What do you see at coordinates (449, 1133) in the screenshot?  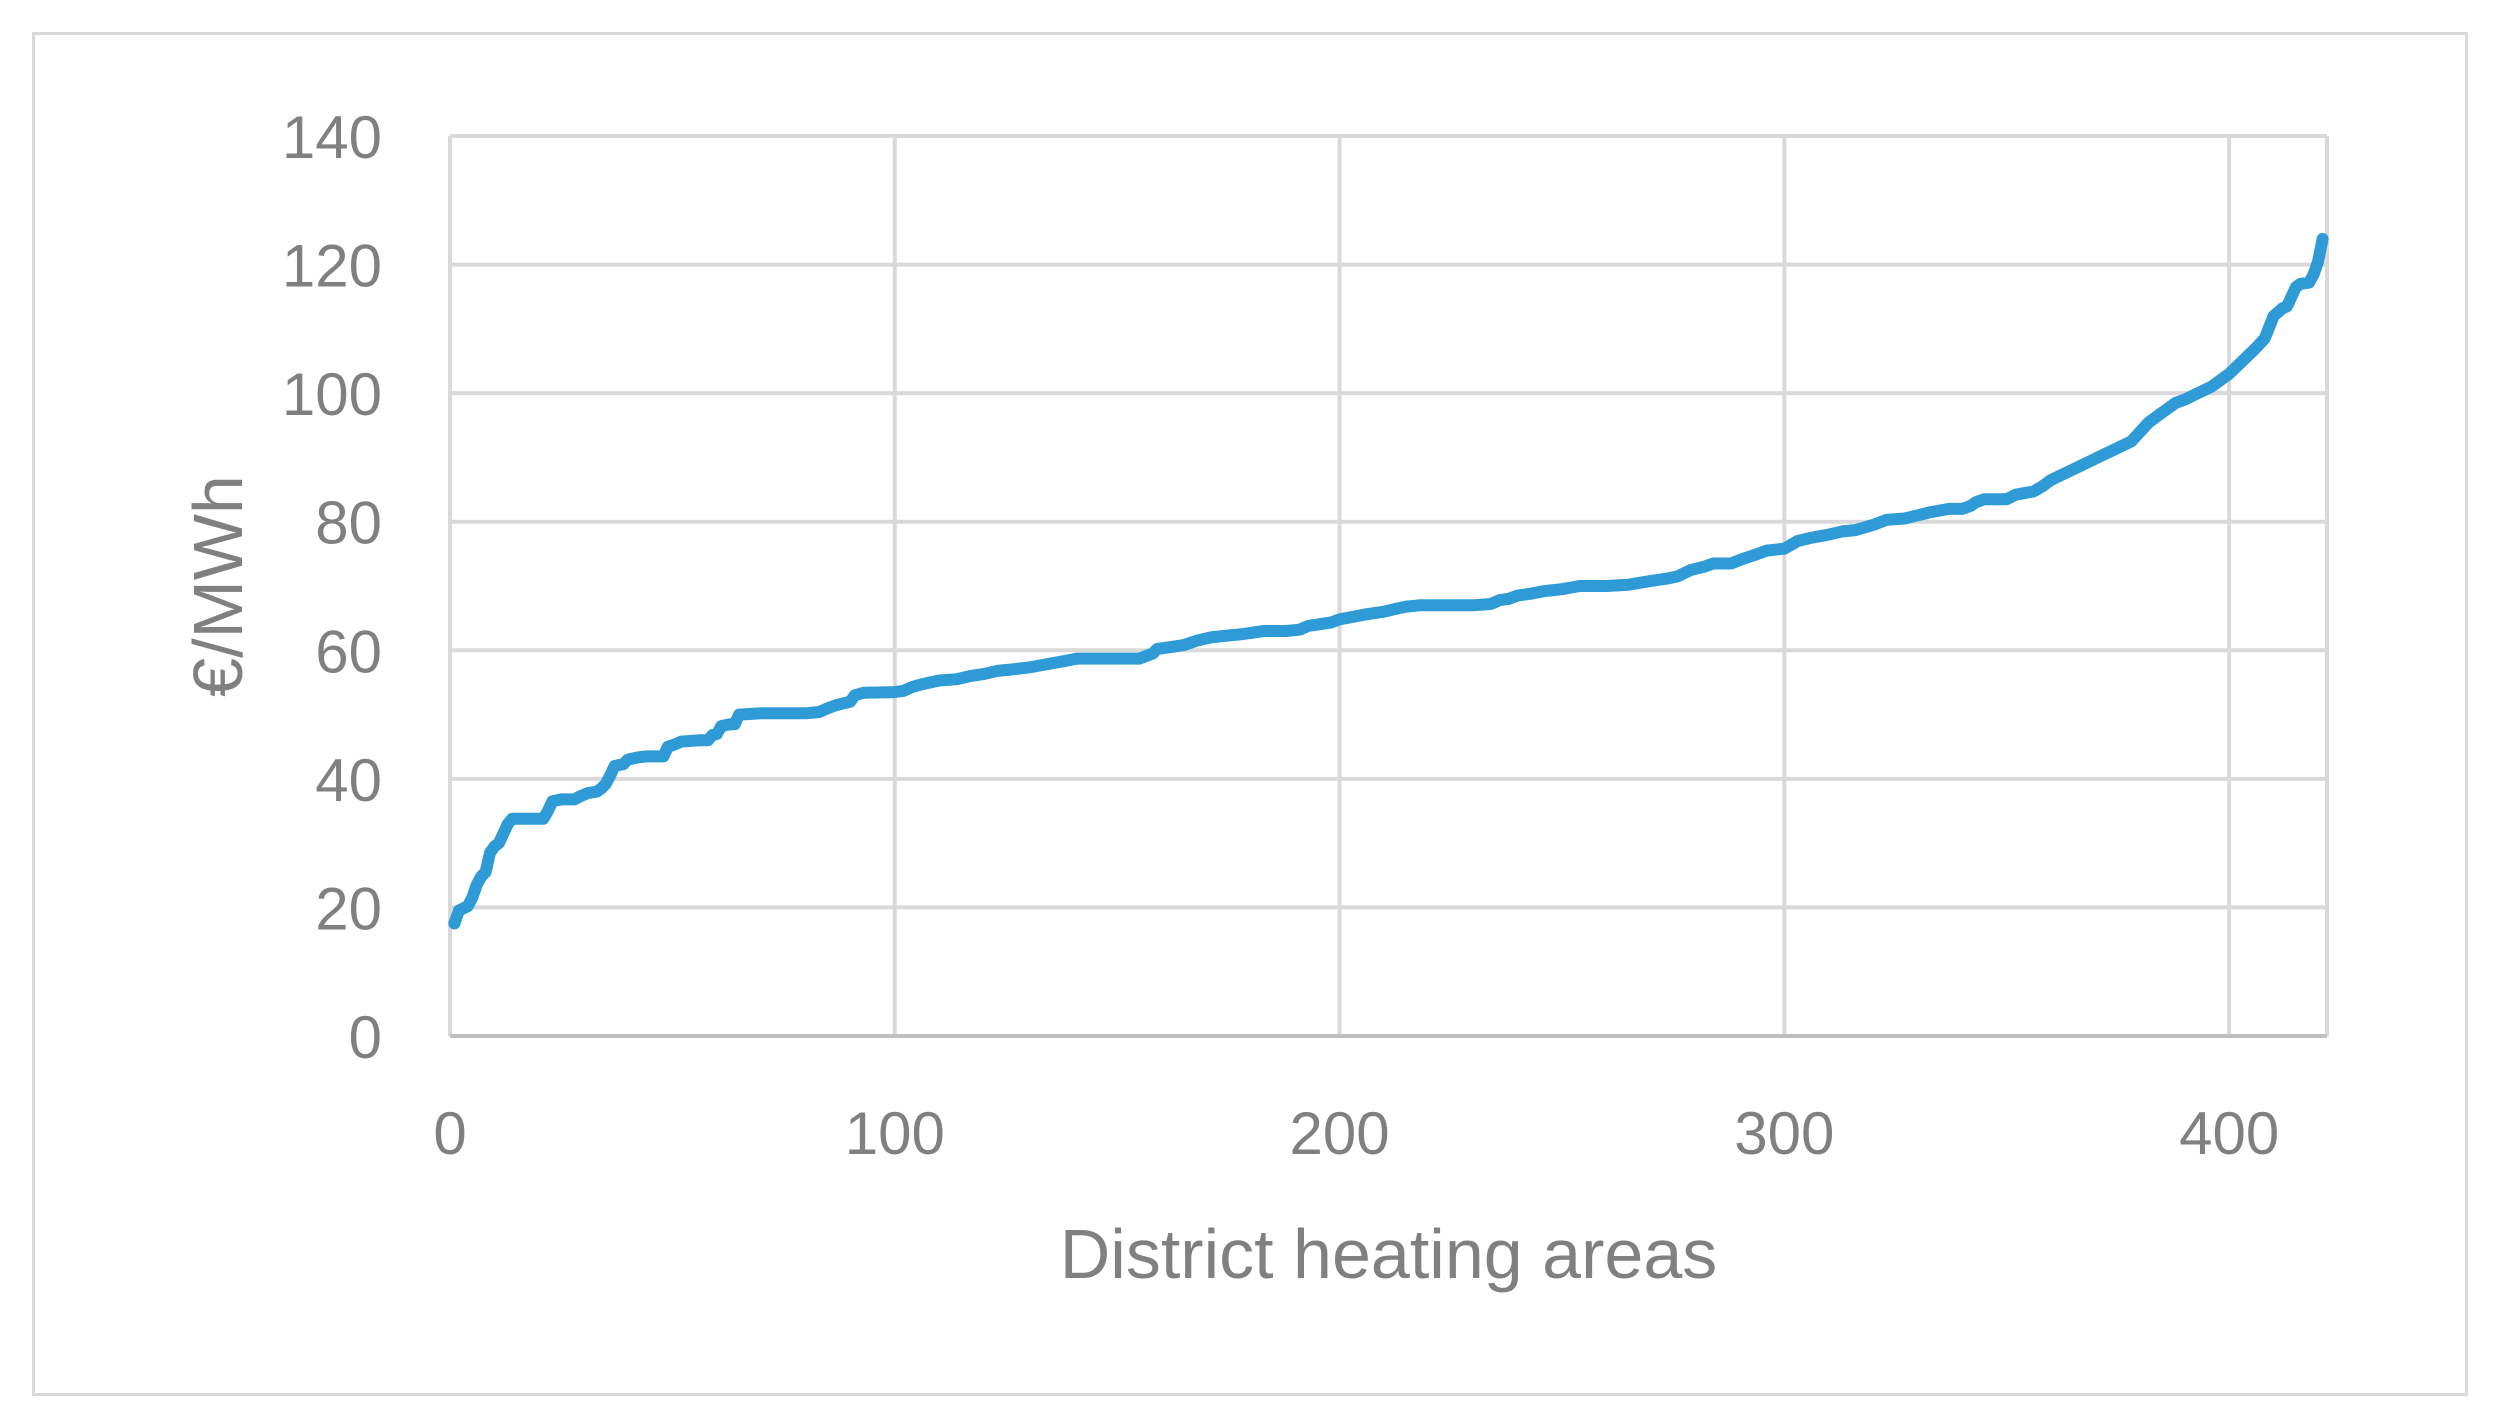 I see `x-tick-label-0: 0` at bounding box center [449, 1133].